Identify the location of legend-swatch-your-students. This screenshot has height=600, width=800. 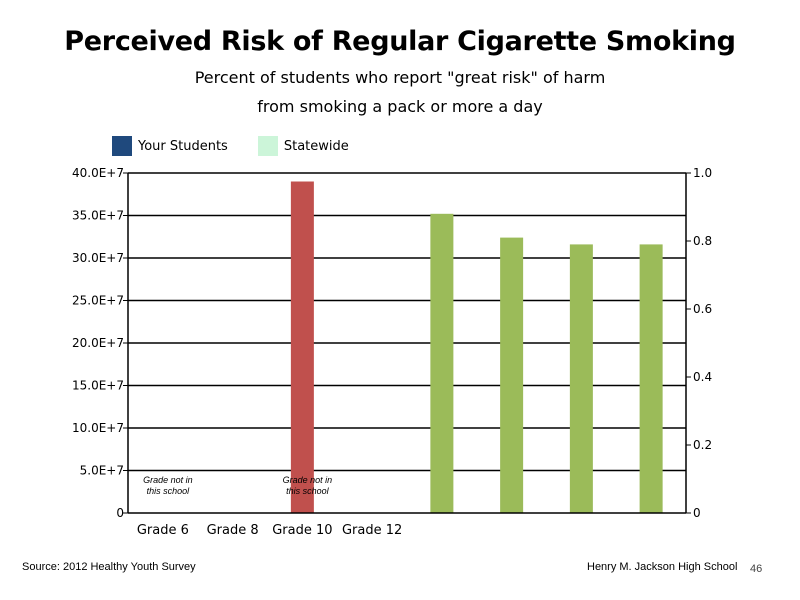
(122, 146).